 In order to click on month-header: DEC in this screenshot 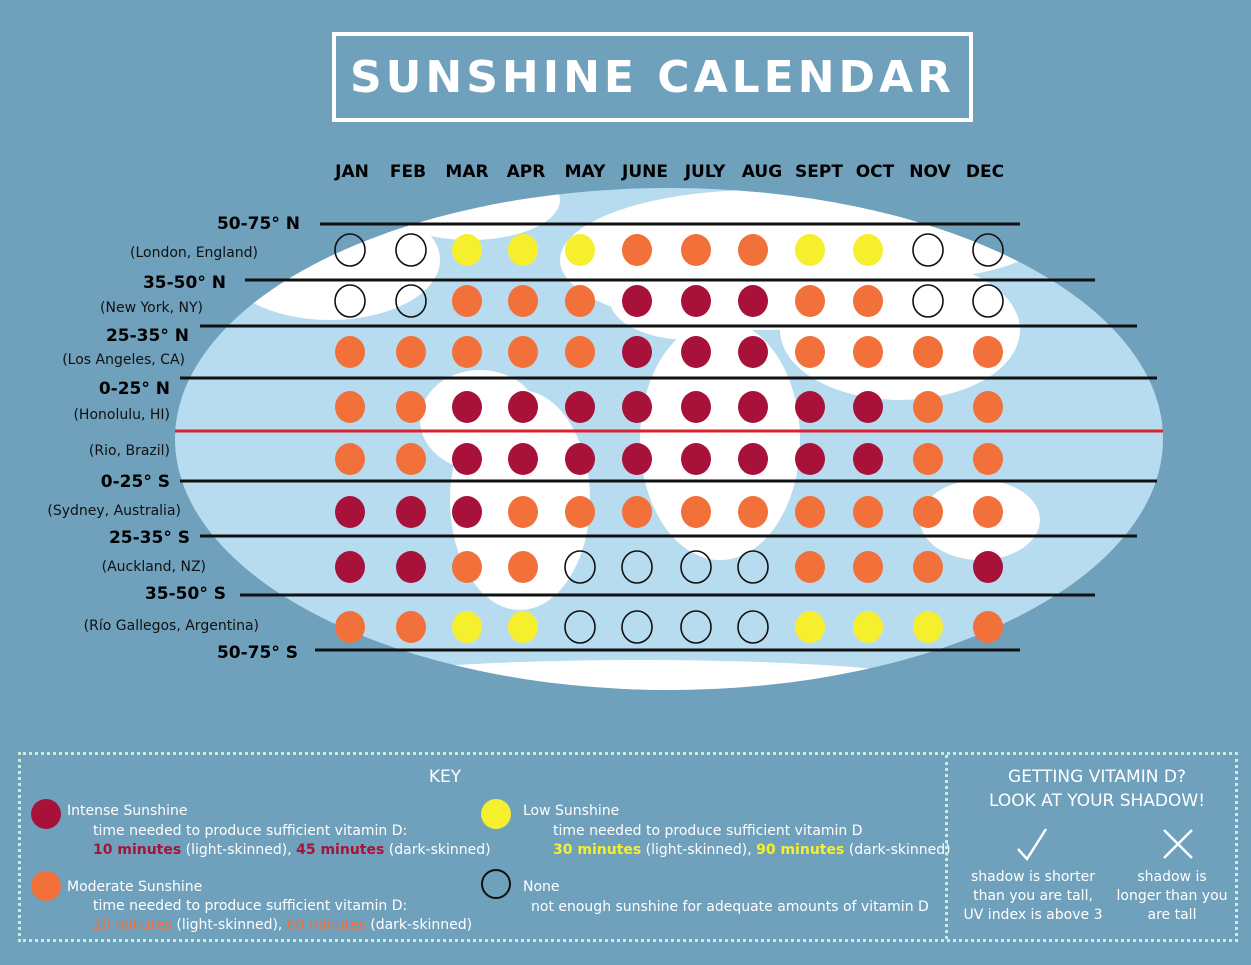, I will do `click(985, 172)`.